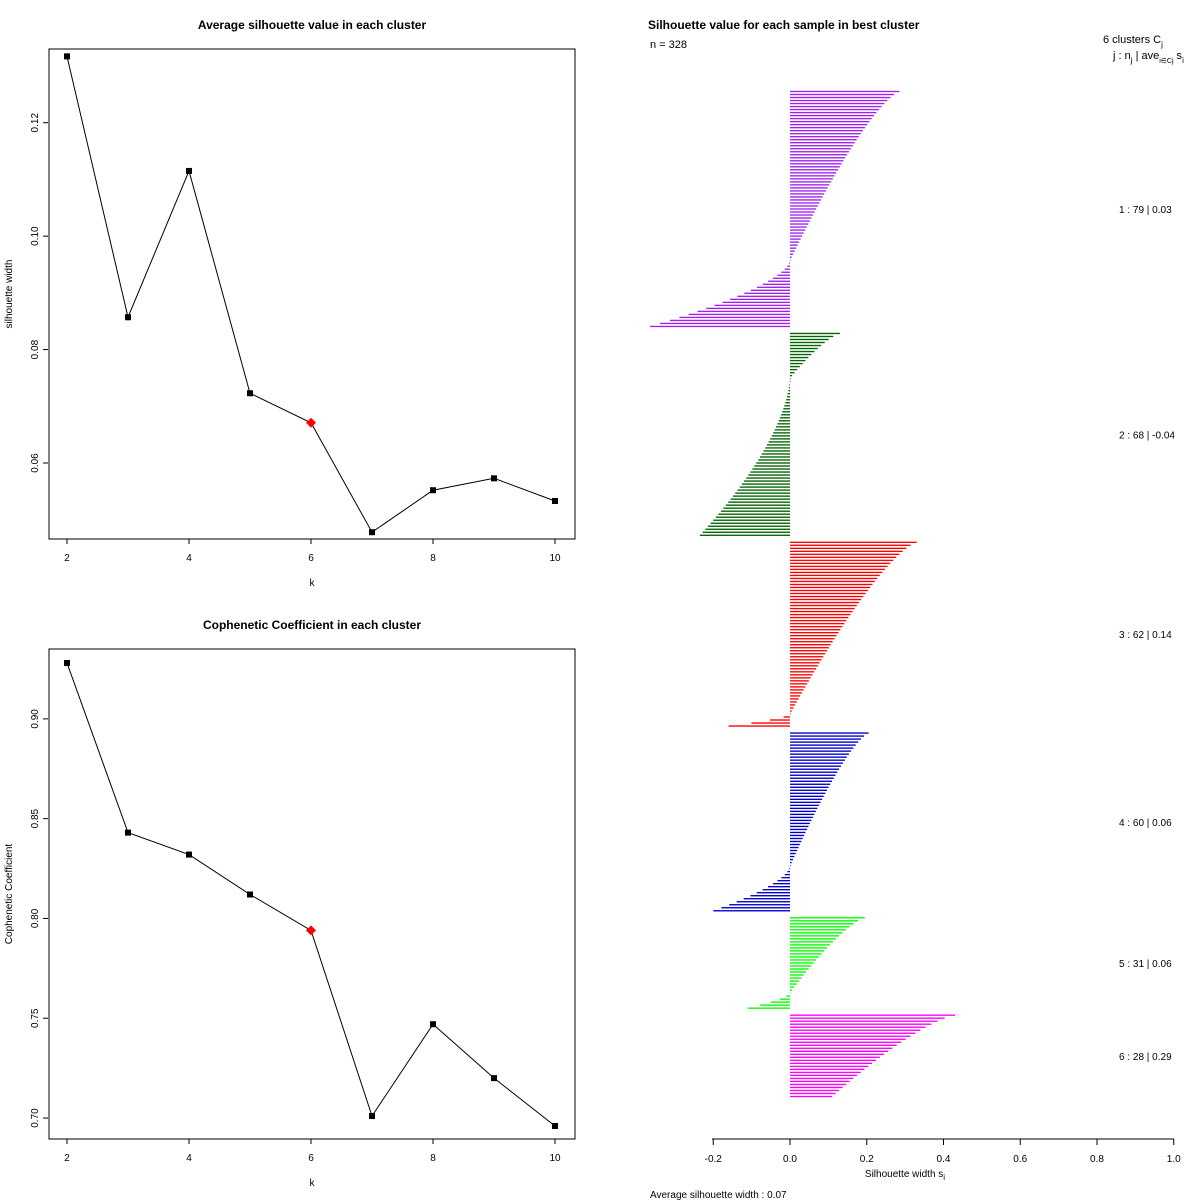 The width and height of the screenshot is (1200, 1200). I want to click on x-tick-label: 1.0, so click(1174, 1159).